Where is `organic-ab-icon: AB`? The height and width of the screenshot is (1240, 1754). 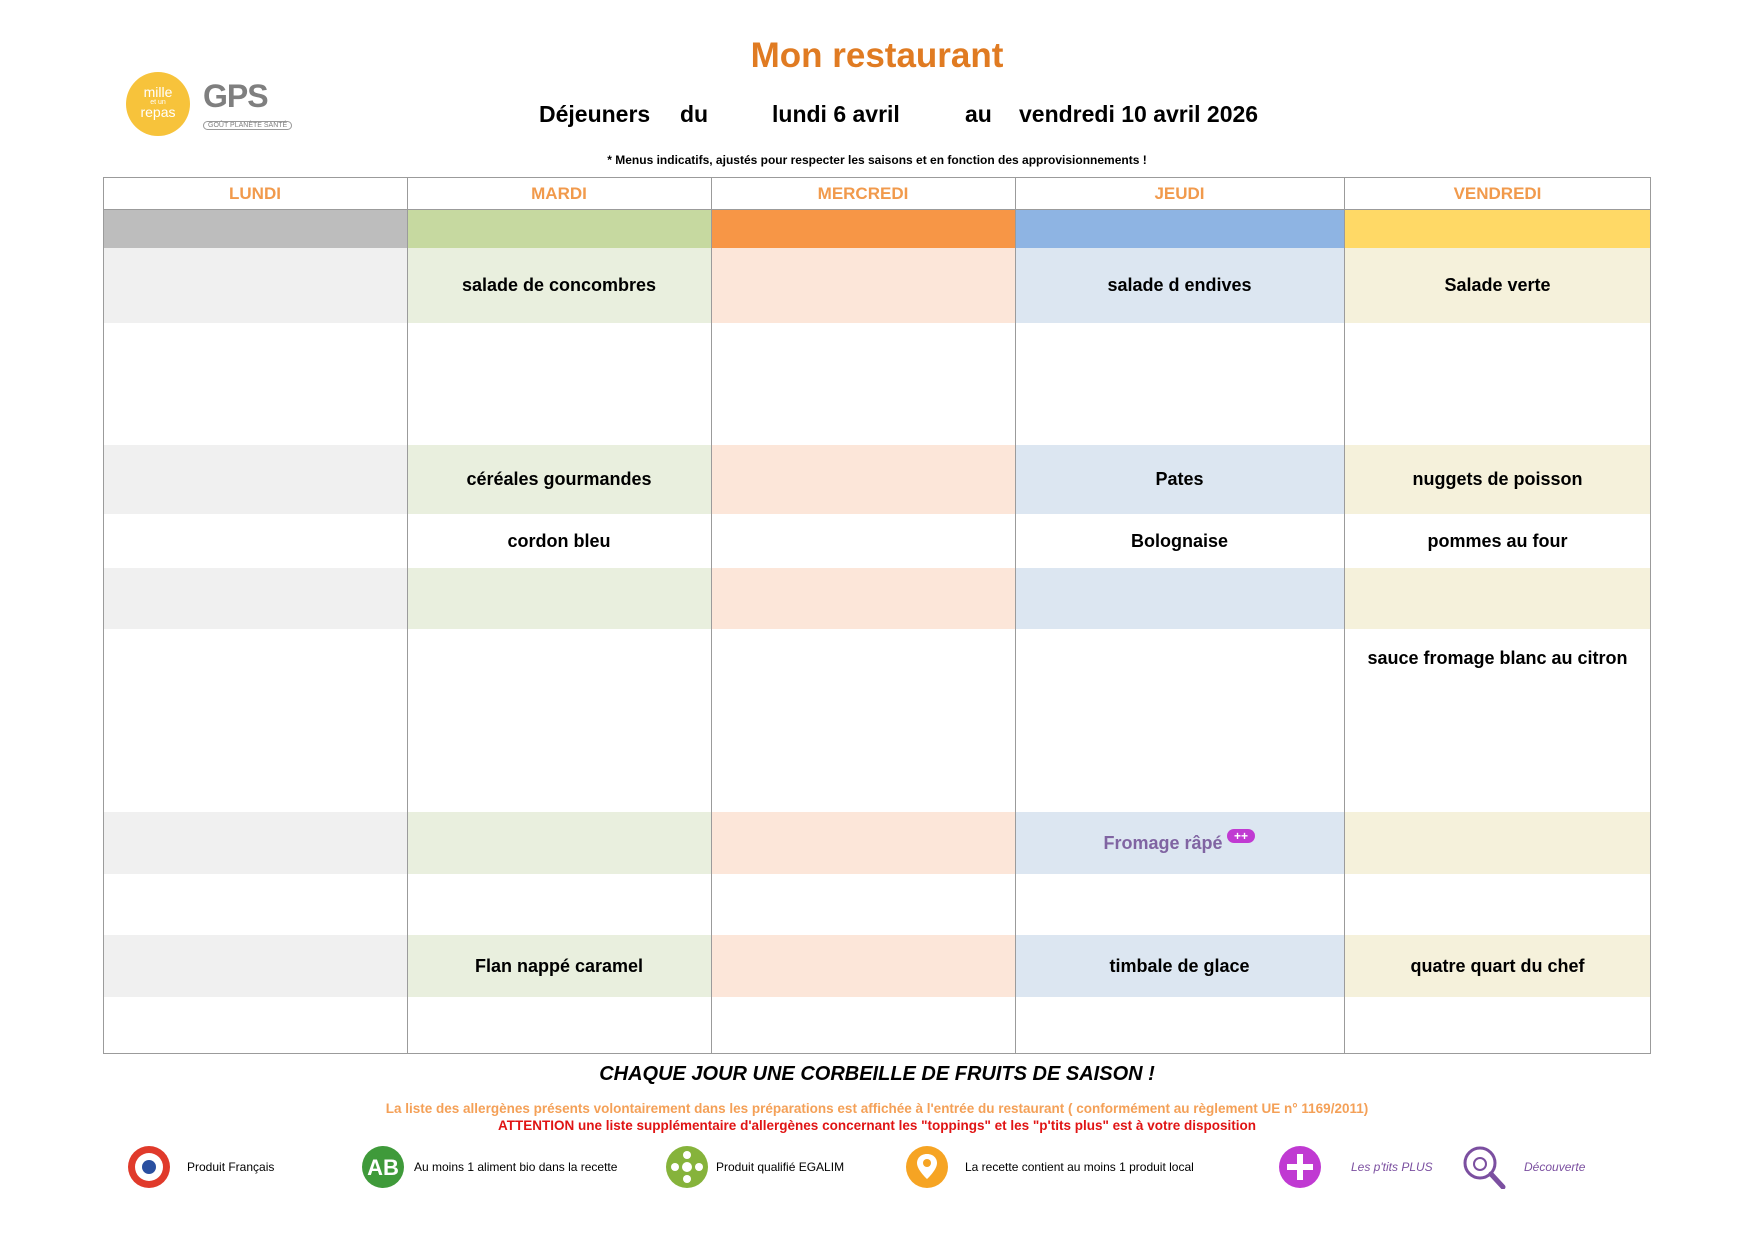 organic-ab-icon: AB is located at coordinates (383, 1167).